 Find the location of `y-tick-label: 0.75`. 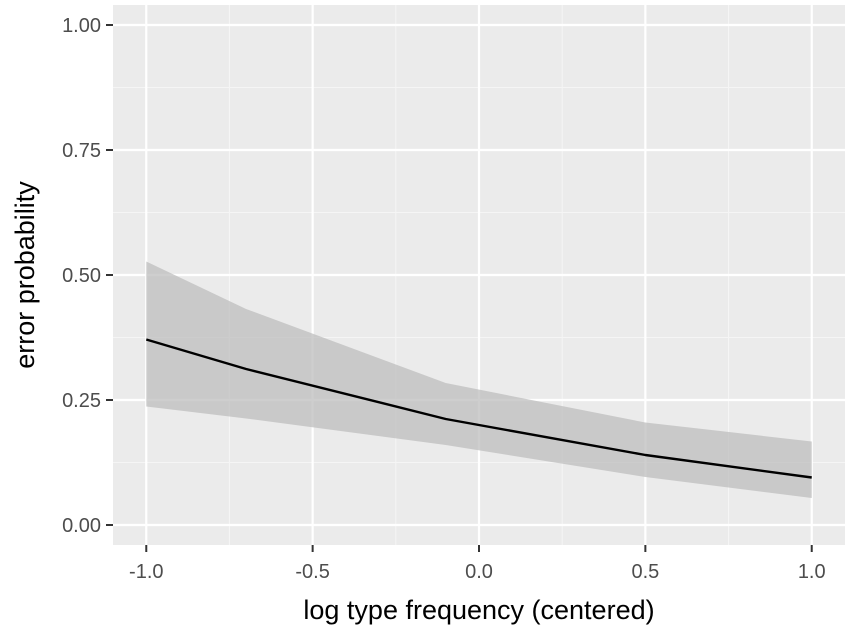

y-tick-label: 0.75 is located at coordinates (81, 151).